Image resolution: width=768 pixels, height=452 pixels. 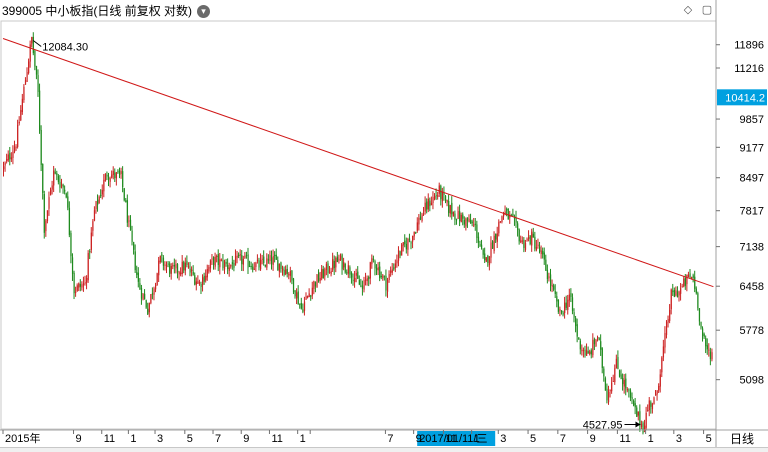 I want to click on x-tick-label: 1, so click(x=651, y=439).